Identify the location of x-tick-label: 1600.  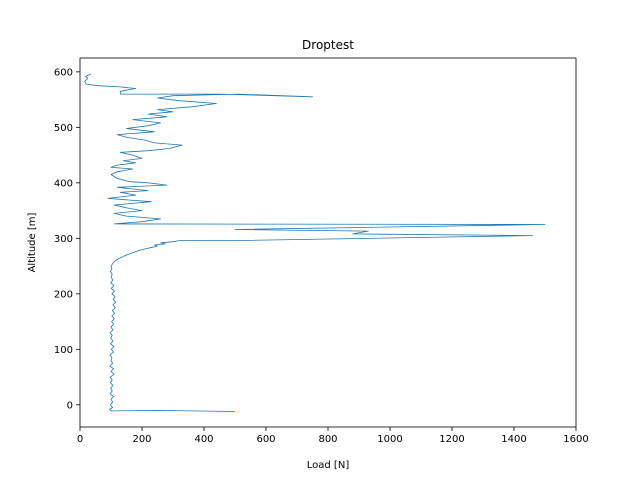
(575, 439).